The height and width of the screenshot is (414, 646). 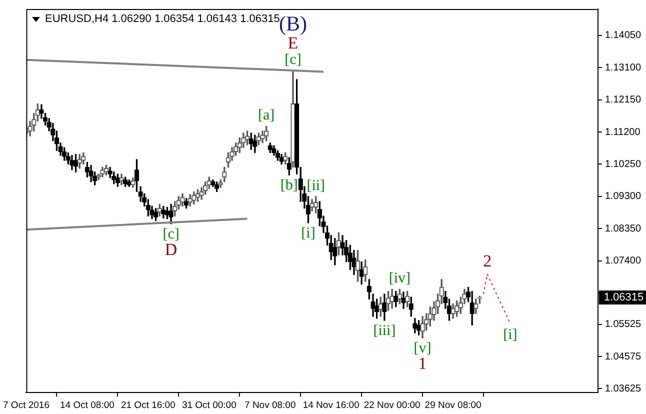 I want to click on text: 1.06315, so click(x=624, y=298).